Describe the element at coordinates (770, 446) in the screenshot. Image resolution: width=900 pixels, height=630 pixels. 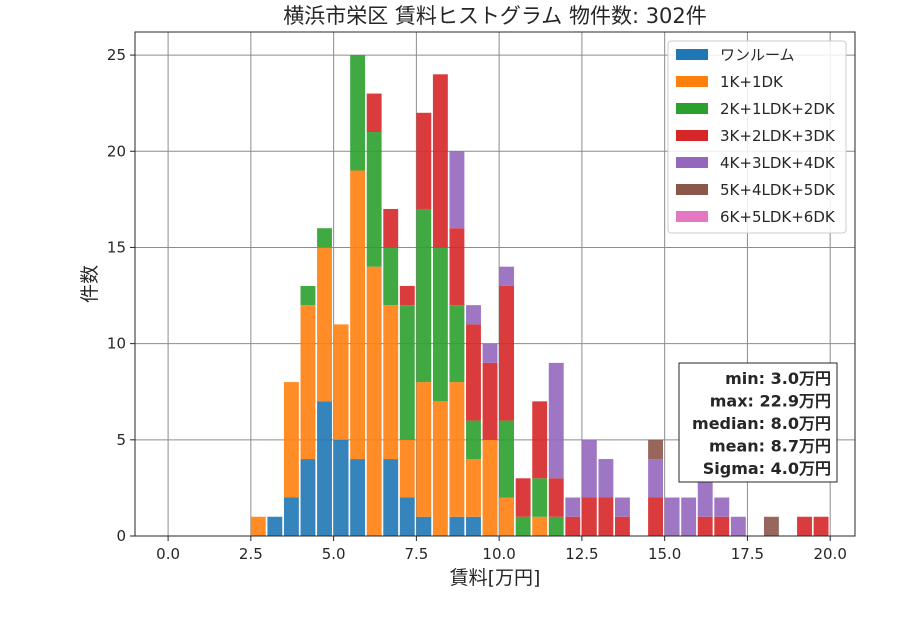
I see `stats-line: mean: 8.7万円` at that location.